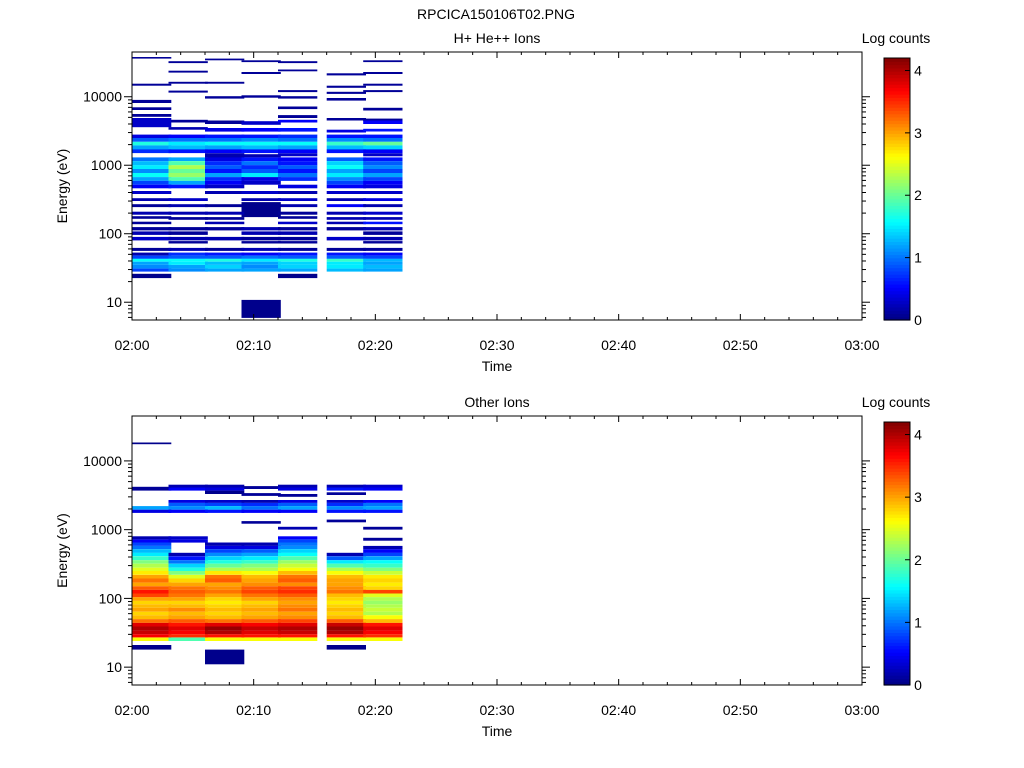 The width and height of the screenshot is (1024, 768). Describe the element at coordinates (106, 530) in the screenshot. I see `y-tick-label: 1000` at that location.